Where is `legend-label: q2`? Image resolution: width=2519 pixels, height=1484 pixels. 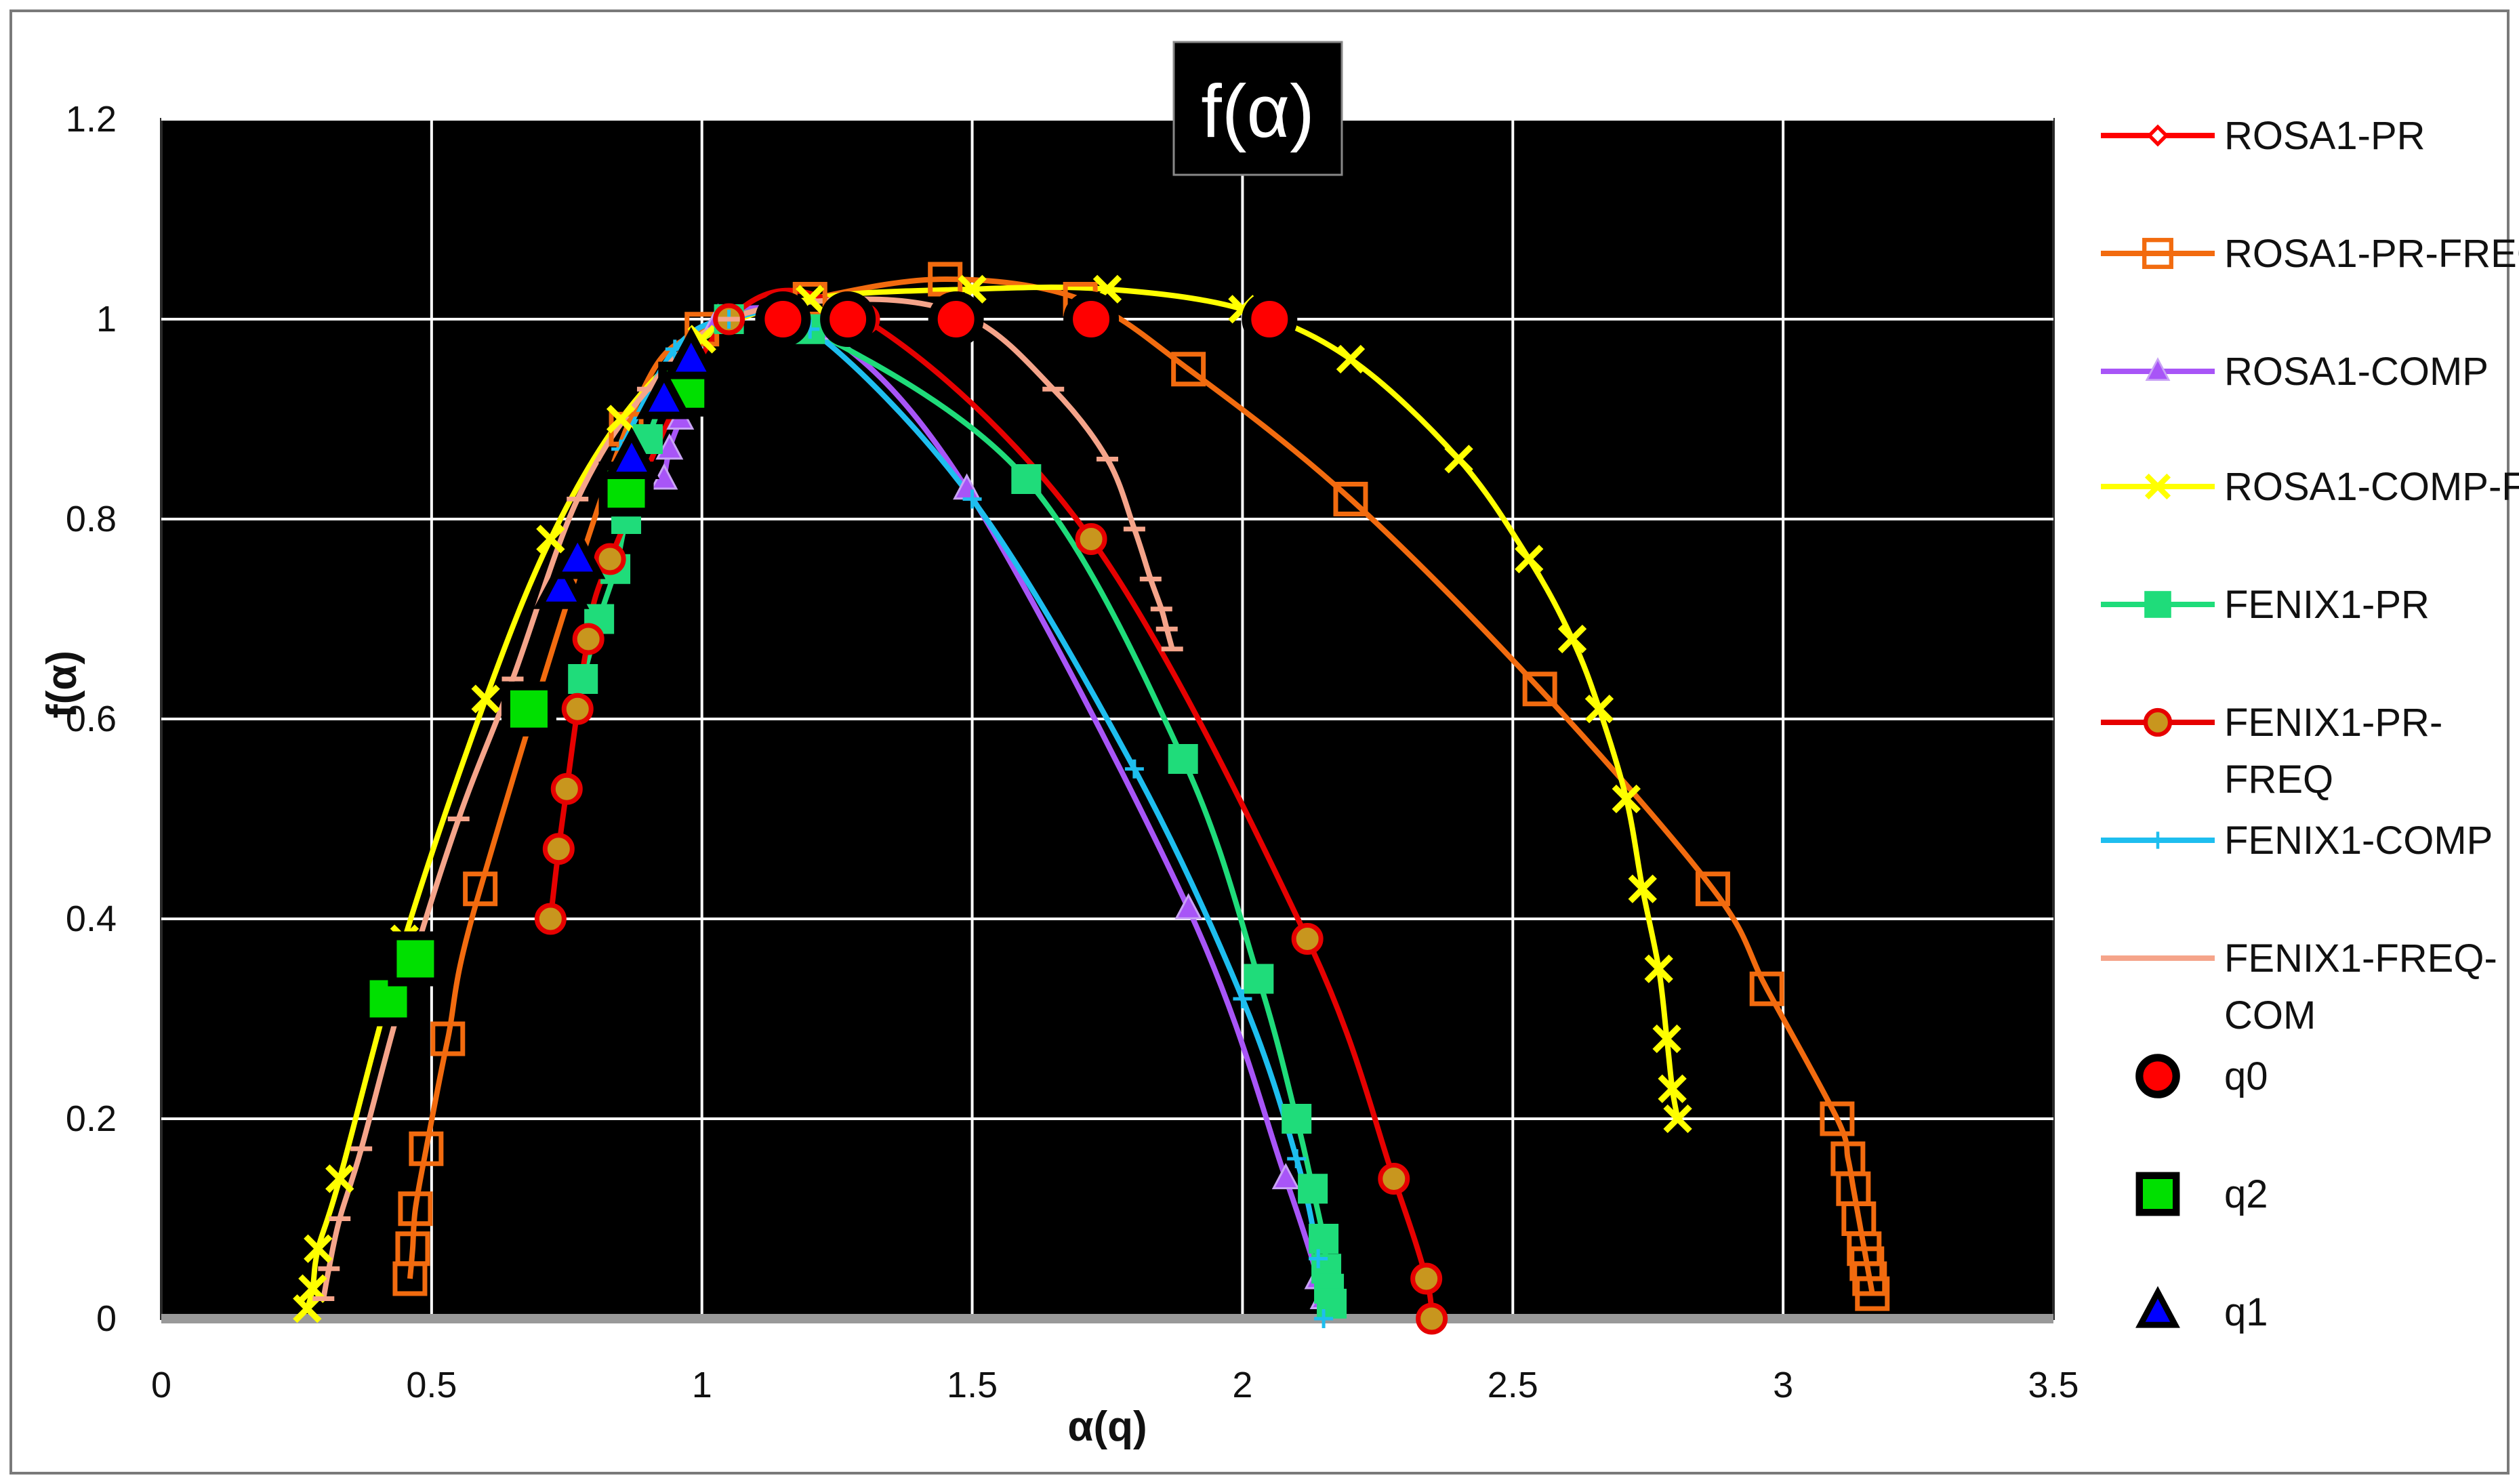
legend-label: q2 is located at coordinates (2246, 1194).